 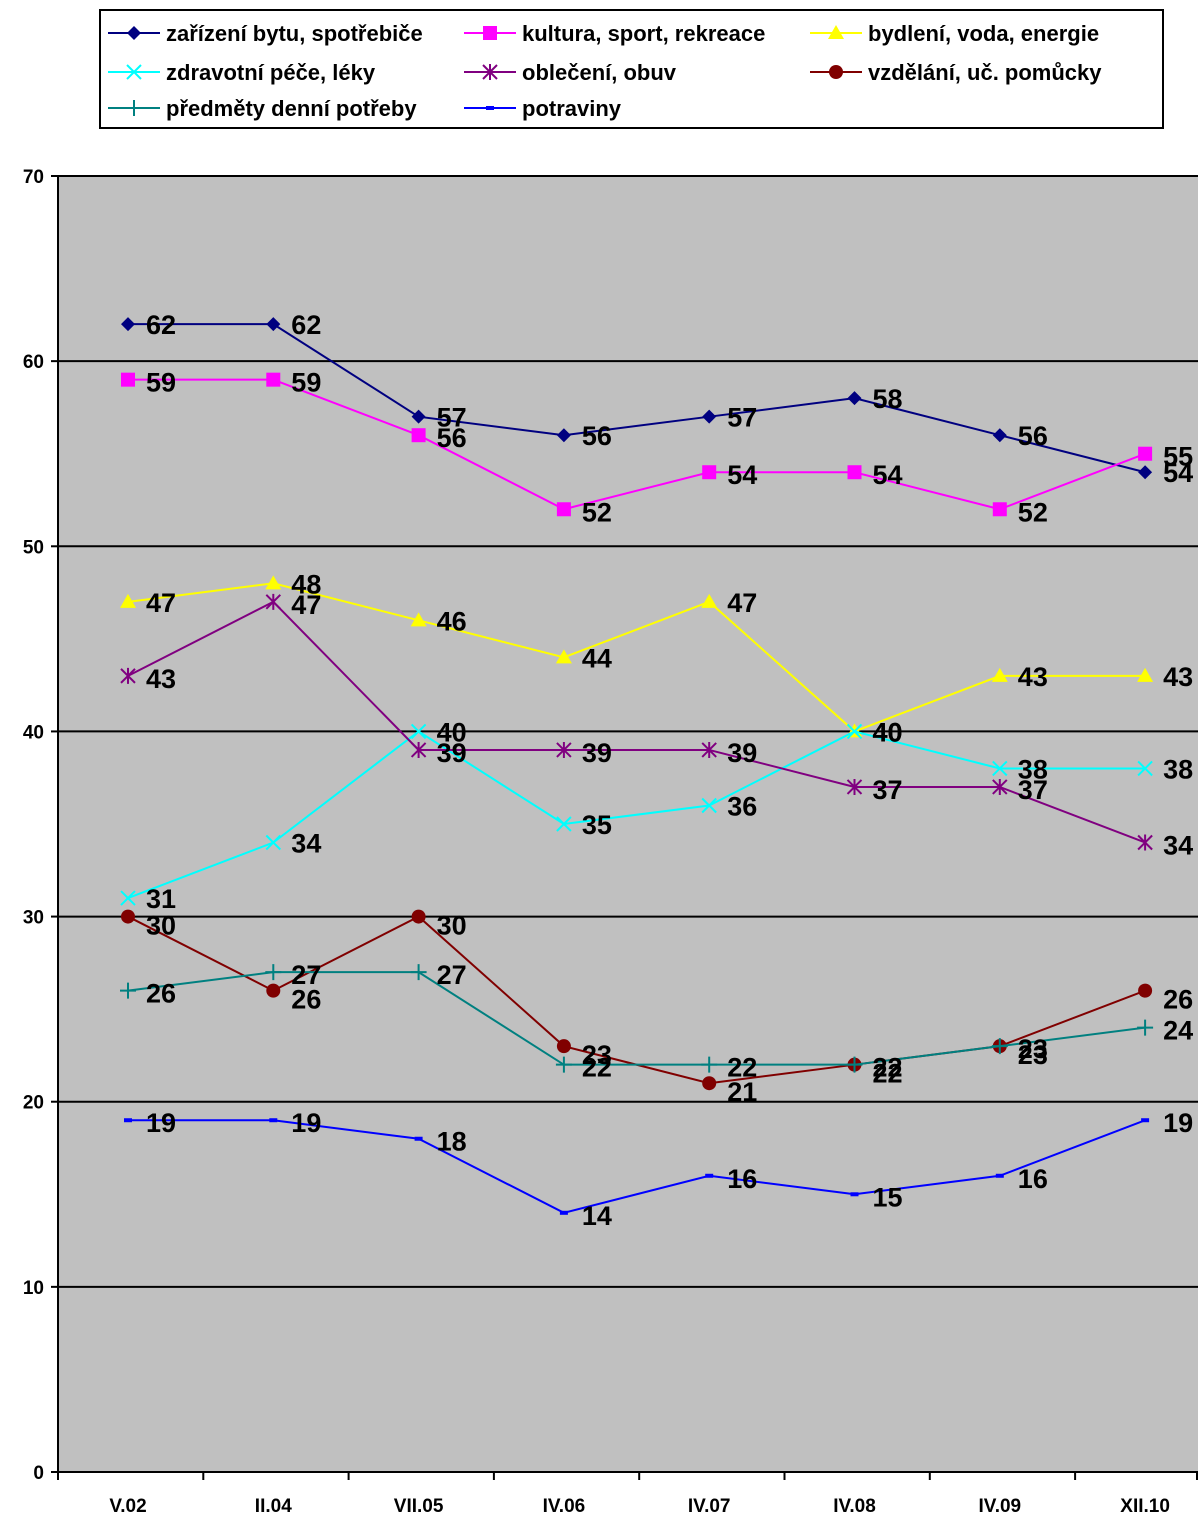 What do you see at coordinates (33, 362) in the screenshot?
I see `y-tick-label: 60` at bounding box center [33, 362].